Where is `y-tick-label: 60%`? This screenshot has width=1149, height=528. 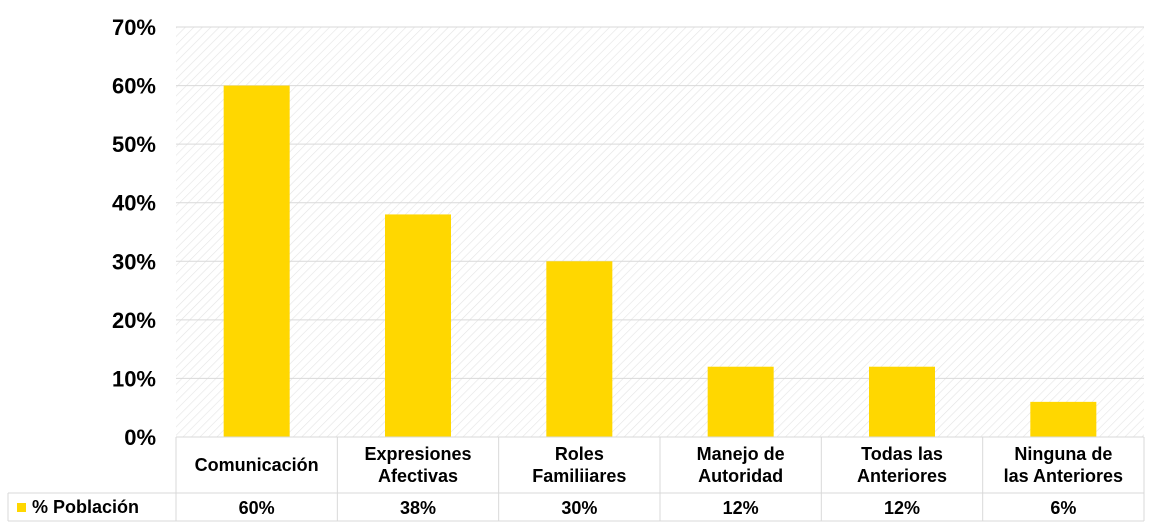 y-tick-label: 60% is located at coordinates (134, 86).